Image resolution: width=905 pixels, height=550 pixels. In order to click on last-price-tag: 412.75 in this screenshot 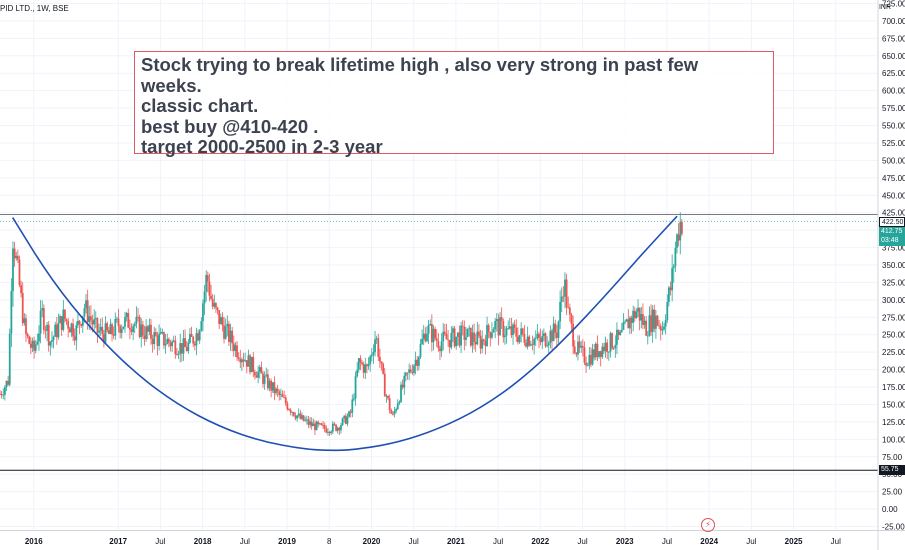, I will do `click(892, 232)`.